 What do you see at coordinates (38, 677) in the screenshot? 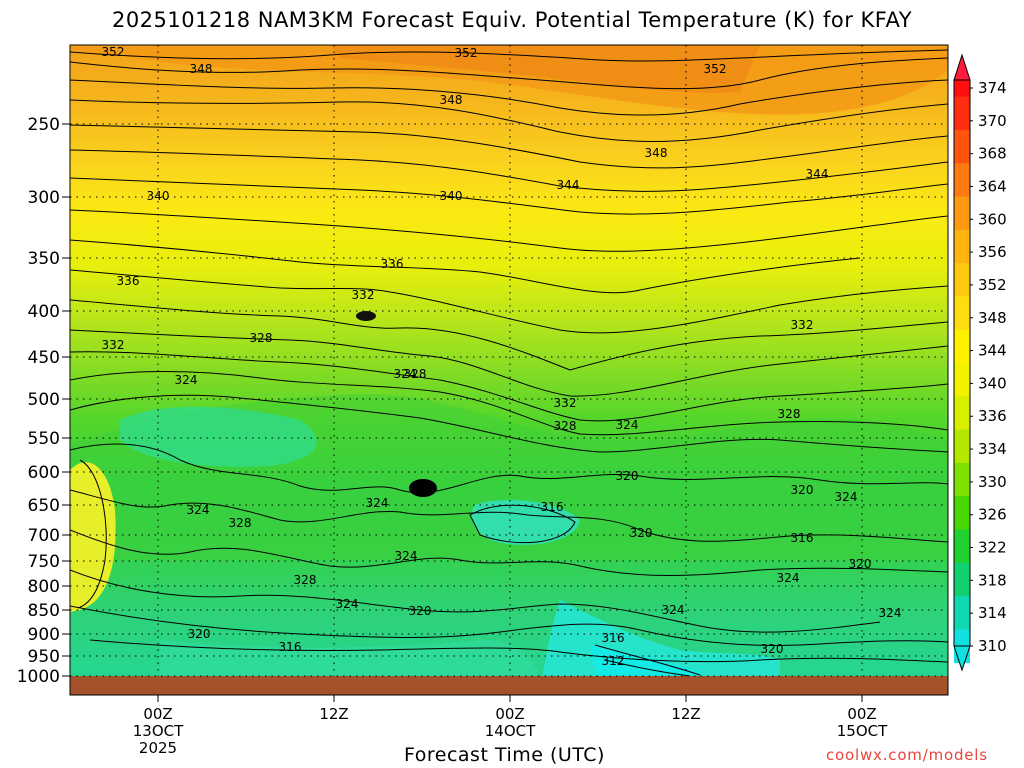
I see `y-tick-label: 1000` at bounding box center [38, 677].